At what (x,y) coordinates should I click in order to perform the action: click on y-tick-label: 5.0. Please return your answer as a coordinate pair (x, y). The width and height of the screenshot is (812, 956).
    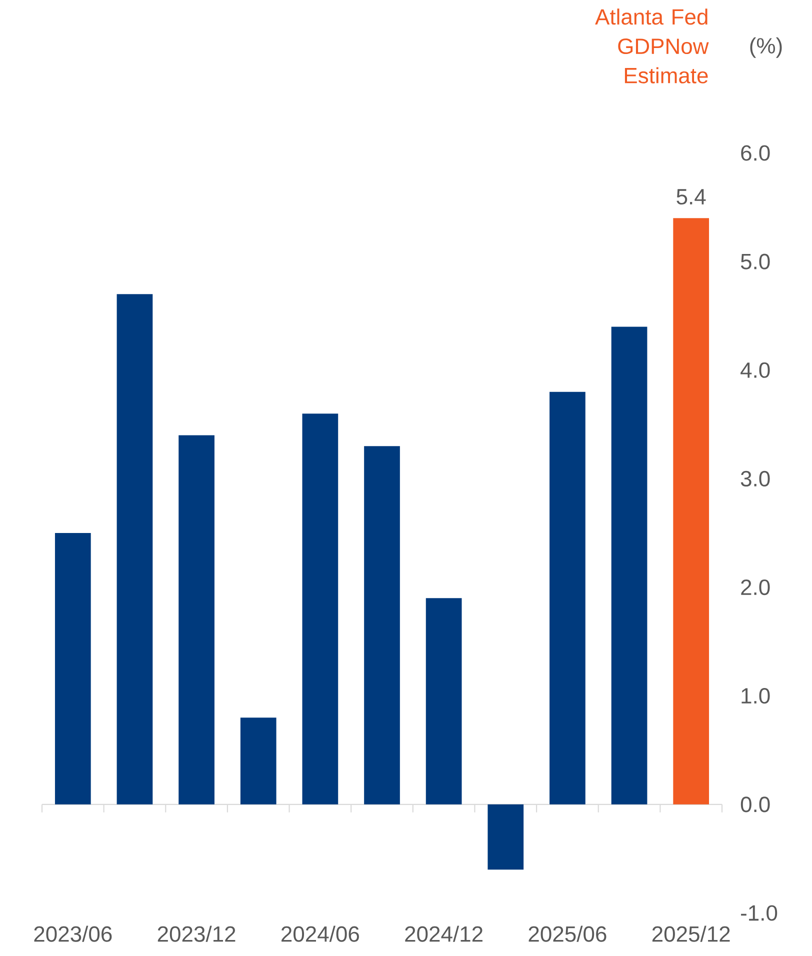
    Looking at the image, I should click on (755, 262).